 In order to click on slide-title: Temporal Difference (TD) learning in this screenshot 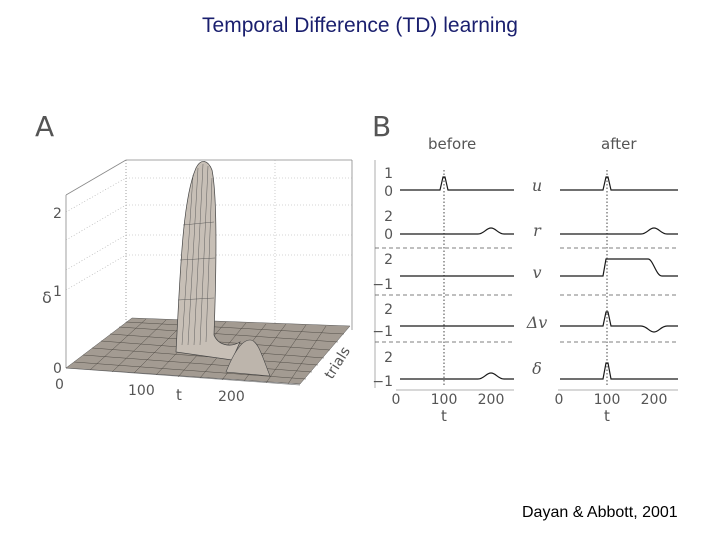, I will do `click(360, 25)`.